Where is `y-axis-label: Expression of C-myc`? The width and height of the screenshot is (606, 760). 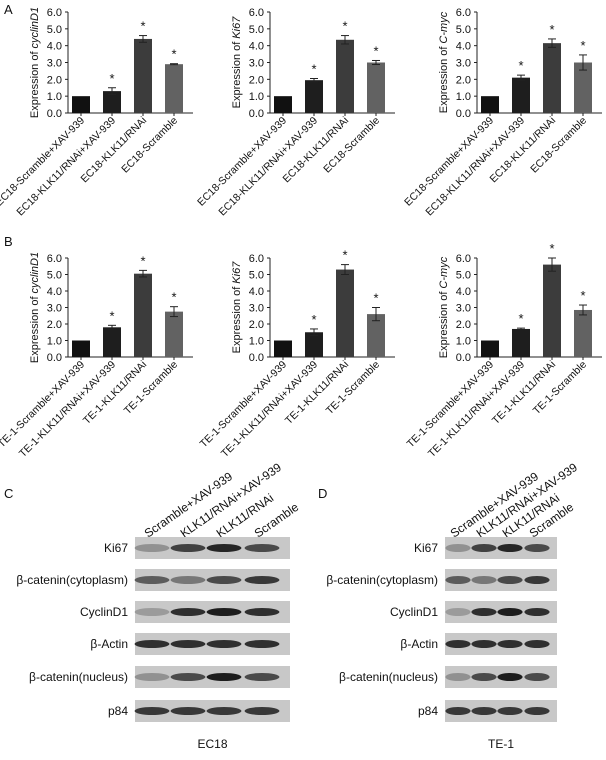 y-axis-label: Expression of C-myc is located at coordinates (444, 307).